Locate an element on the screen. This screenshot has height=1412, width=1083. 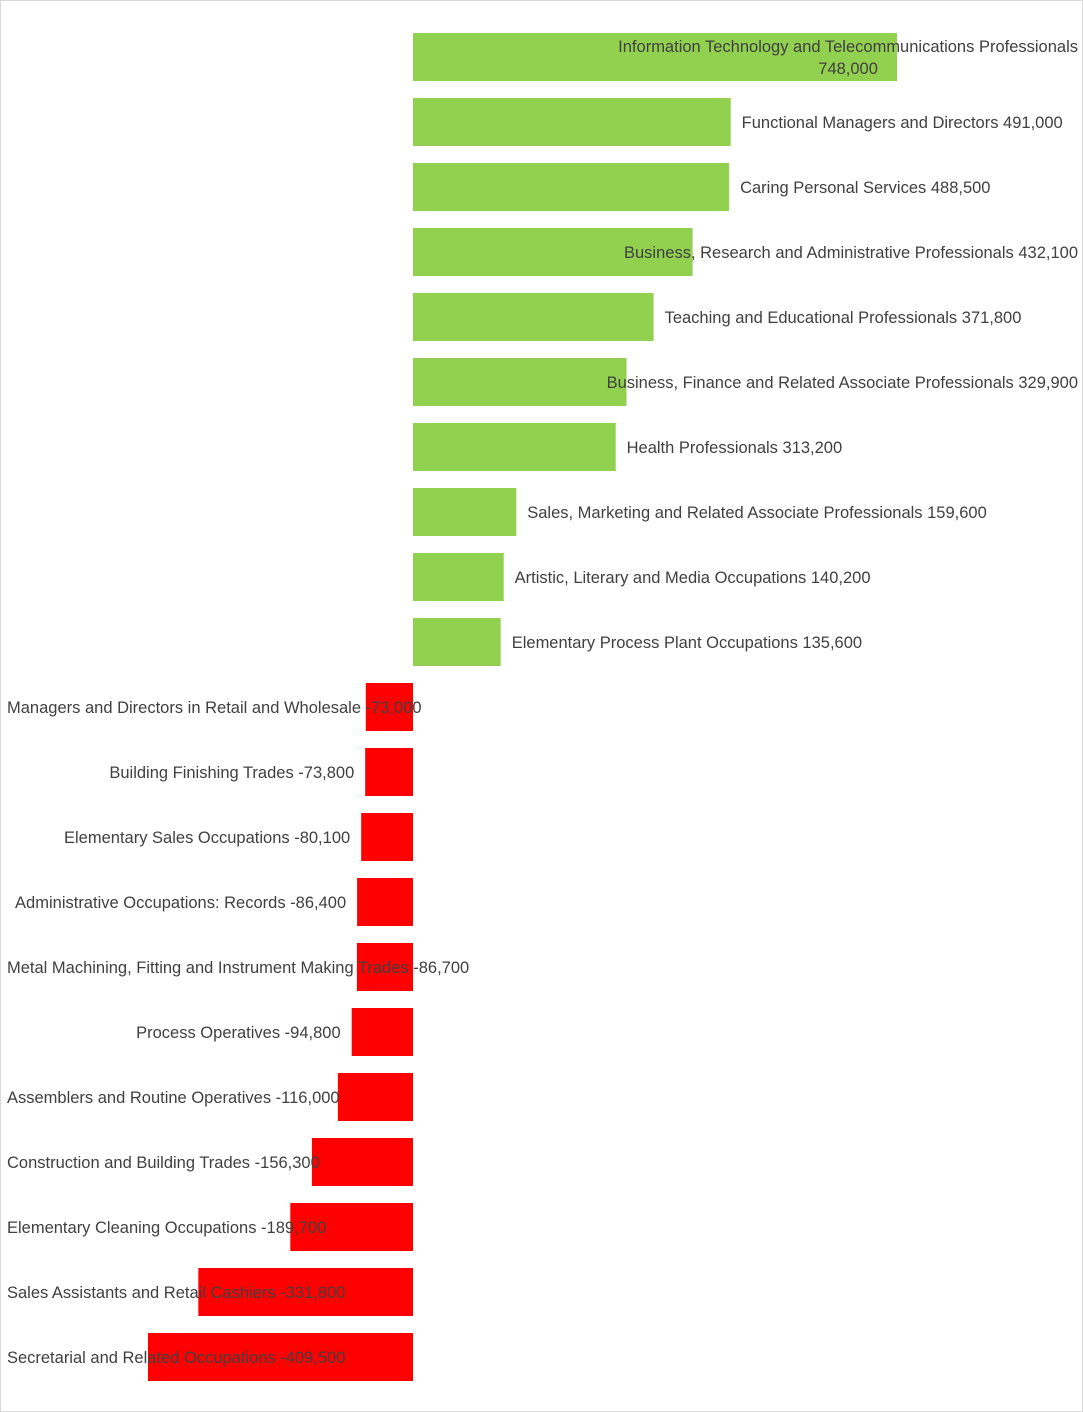
bar-label-6: Health Professionals 313,200 is located at coordinates (735, 448).